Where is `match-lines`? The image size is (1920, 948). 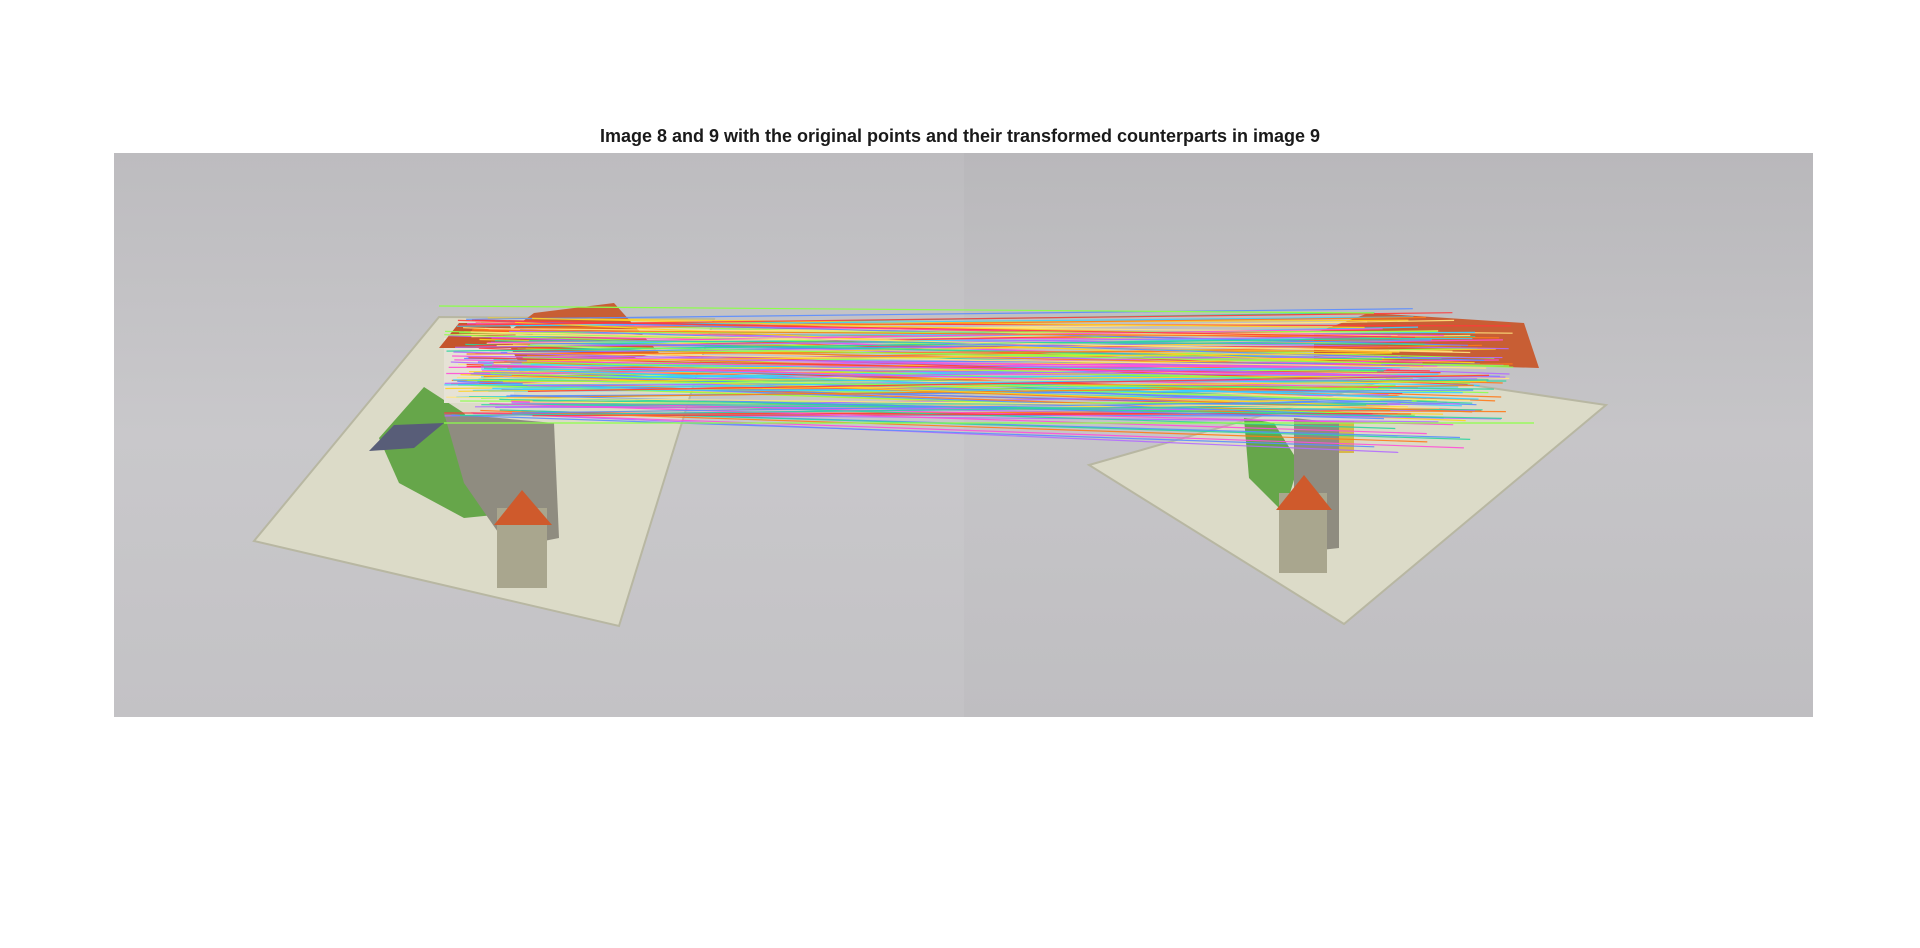
match-lines is located at coordinates (986, 379).